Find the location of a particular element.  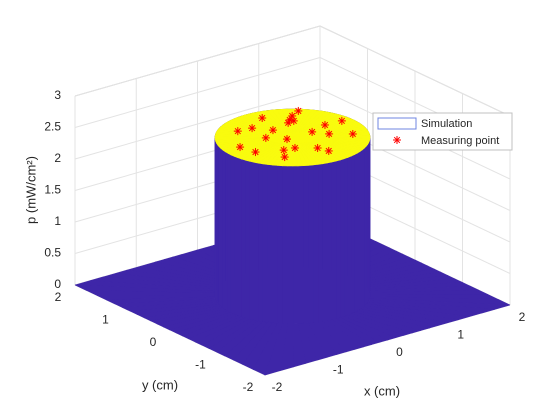

z-tick-label: 1.5 is located at coordinates (52, 190).